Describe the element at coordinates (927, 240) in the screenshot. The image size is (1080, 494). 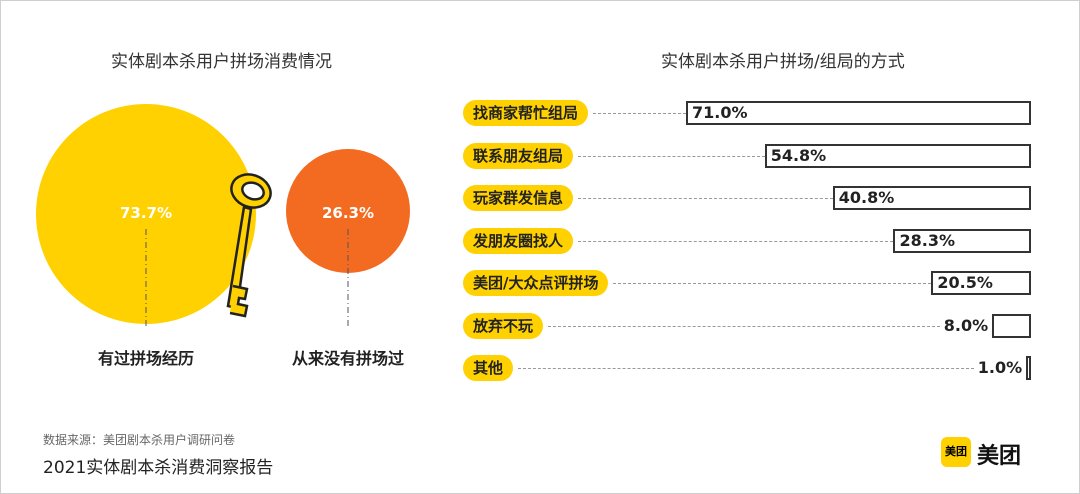
I see `bar-value-label: 28.3%` at that location.